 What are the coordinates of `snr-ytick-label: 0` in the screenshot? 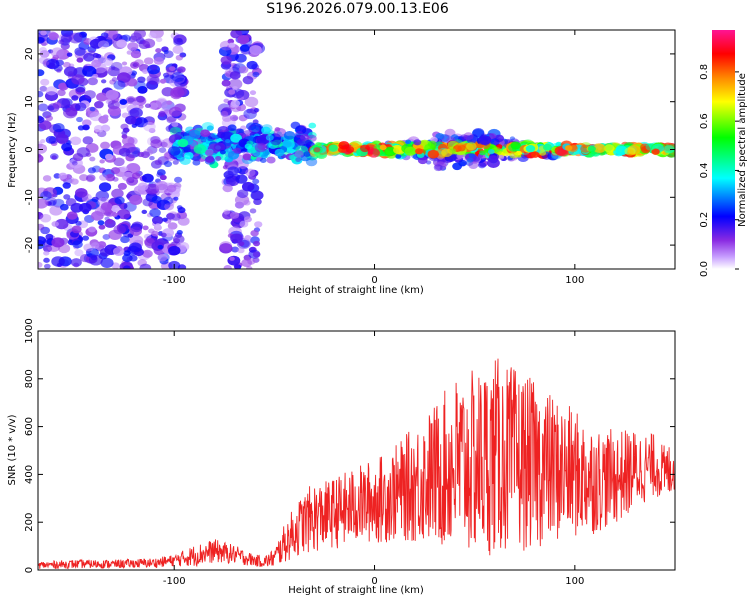 It's located at (29, 570).